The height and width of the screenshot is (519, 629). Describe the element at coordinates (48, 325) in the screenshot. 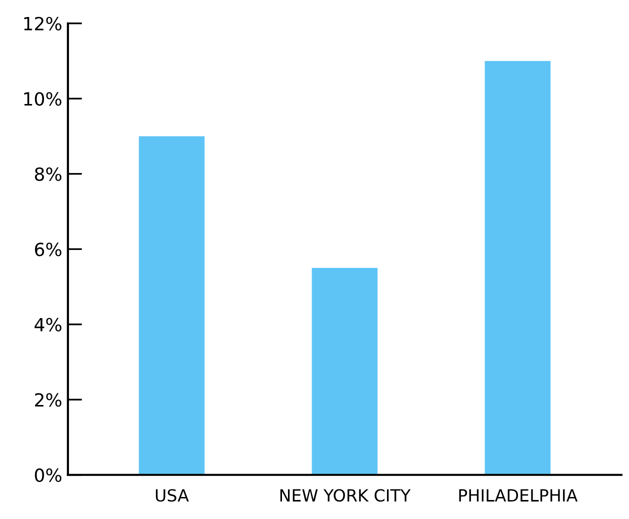

I see `y-tick-label: 4%` at that location.